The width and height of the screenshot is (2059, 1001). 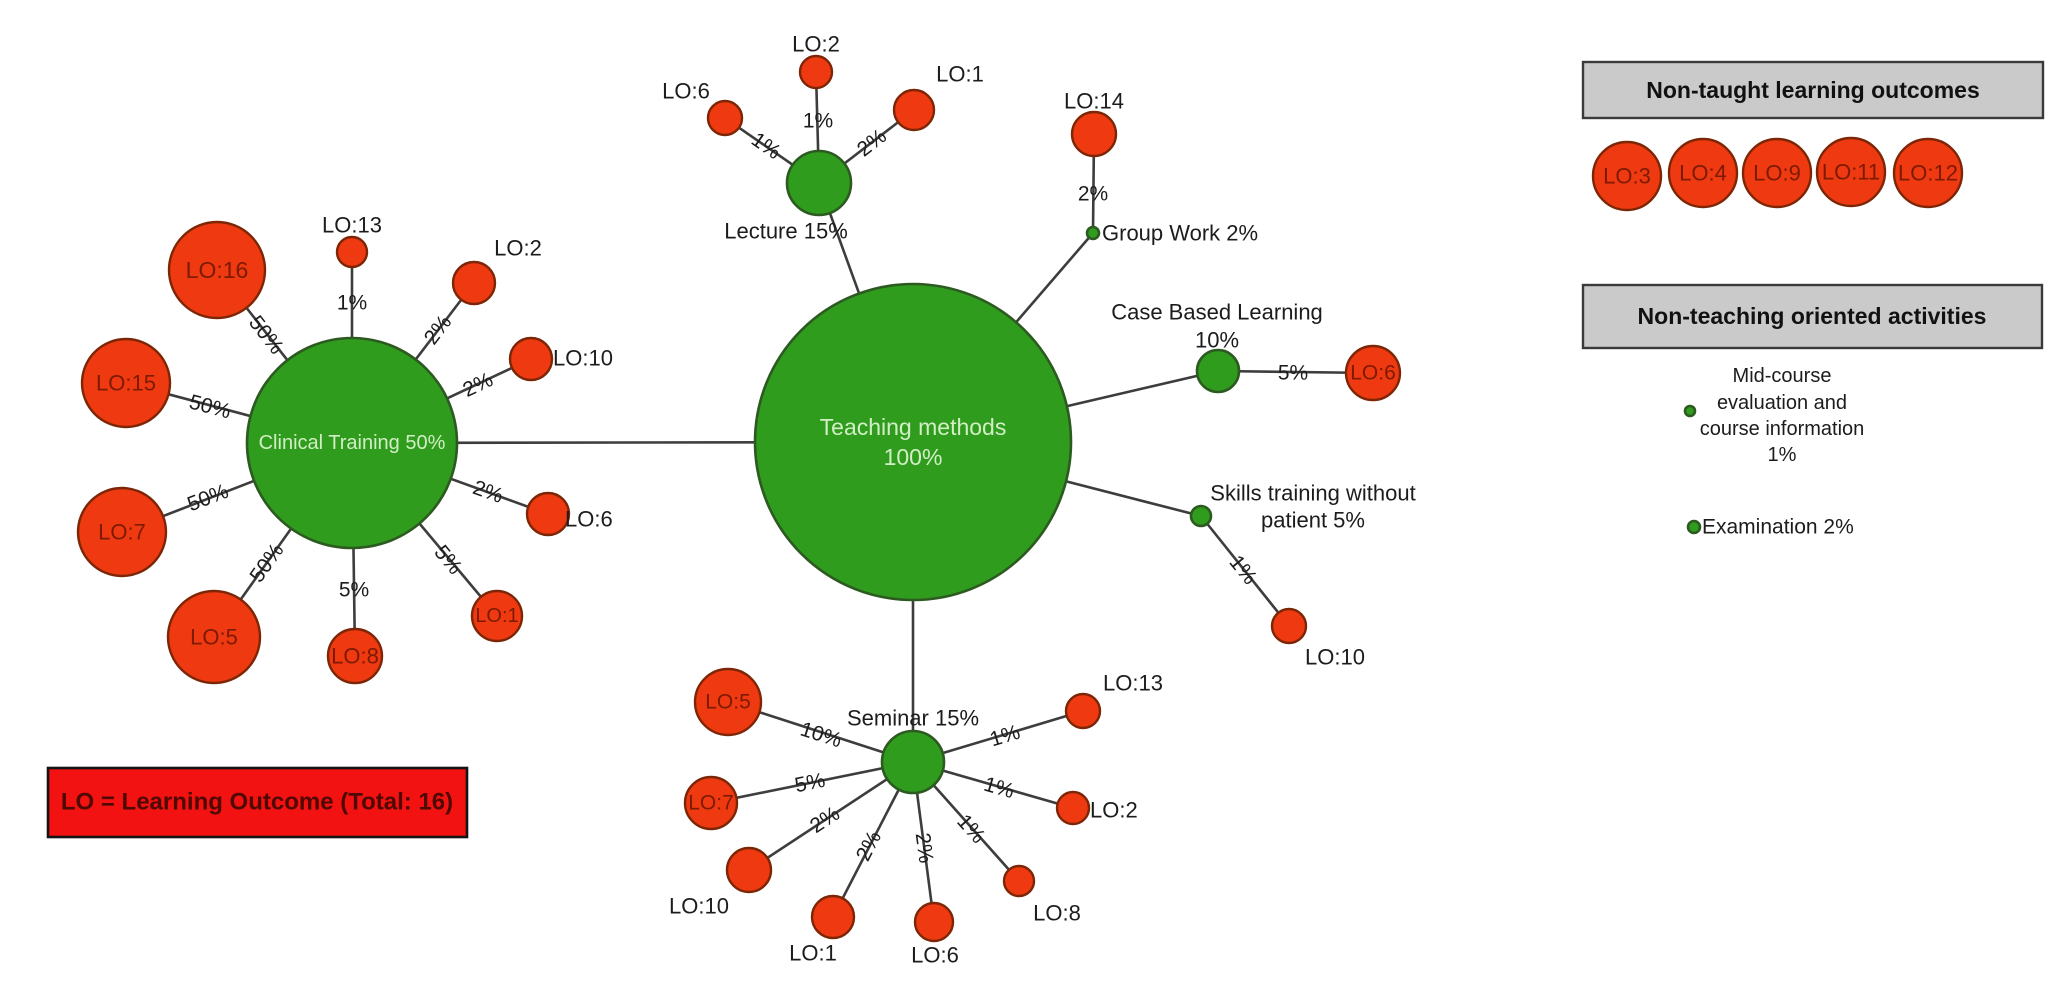 I want to click on non-teaching-panel: Non-teaching oriented activities, so click(x=1812, y=316).